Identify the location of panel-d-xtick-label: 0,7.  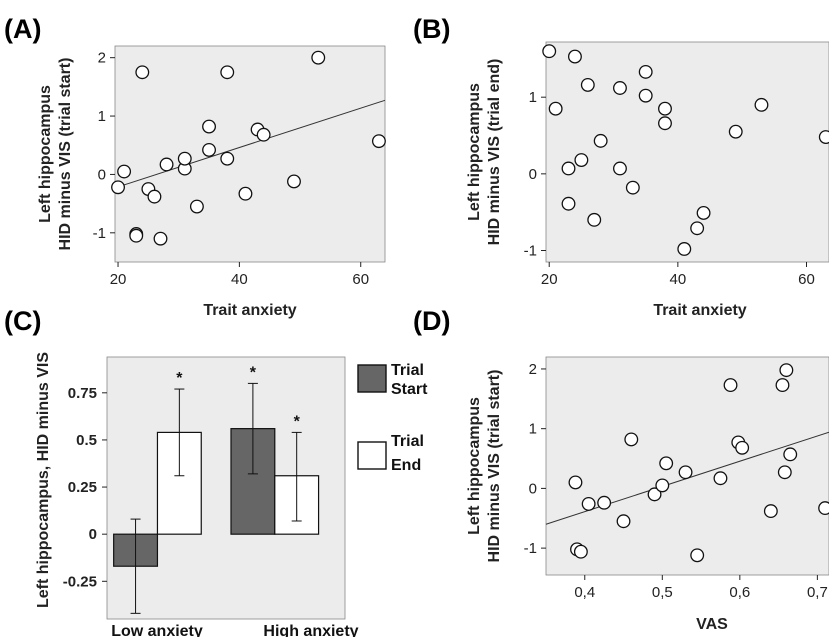
(817, 592).